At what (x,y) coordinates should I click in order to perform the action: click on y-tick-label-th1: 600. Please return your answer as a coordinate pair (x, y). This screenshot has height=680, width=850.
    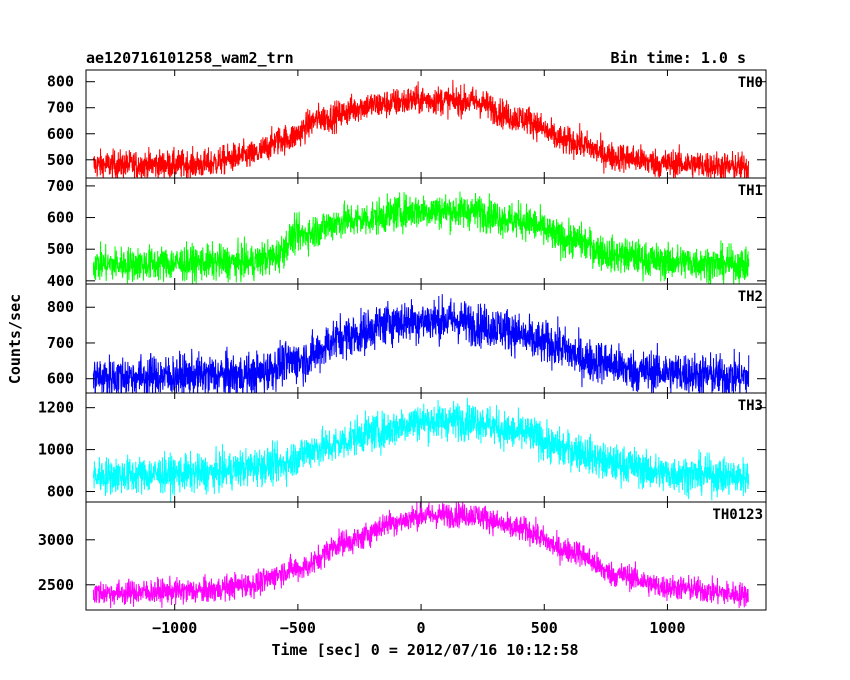
    Looking at the image, I should click on (60, 218).